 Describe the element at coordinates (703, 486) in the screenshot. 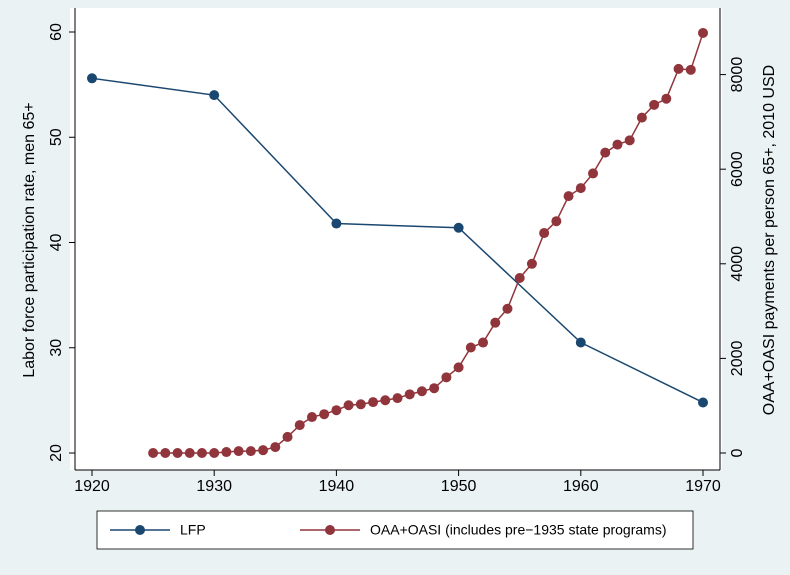

I see `x-tick-label: 1970` at that location.